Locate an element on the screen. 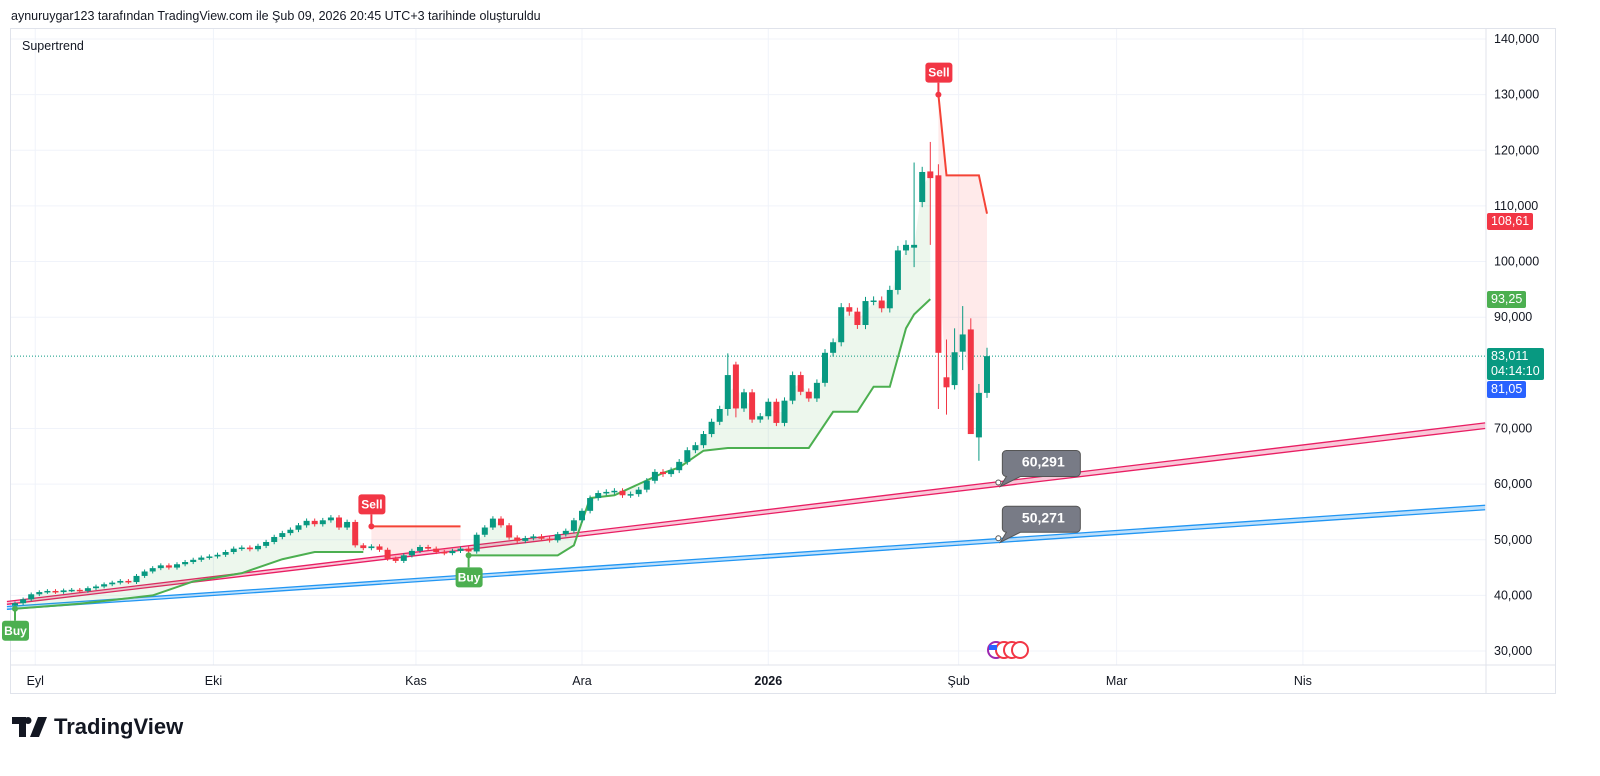  us-flag-icon is located at coordinates (993, 647).